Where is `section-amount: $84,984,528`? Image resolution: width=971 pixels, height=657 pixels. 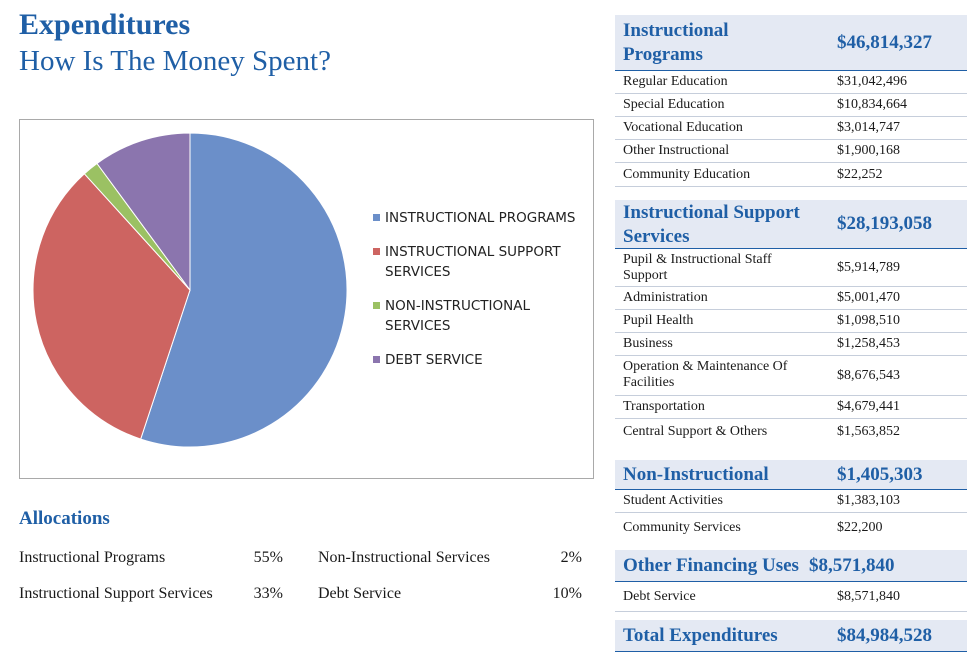 section-amount: $84,984,528 is located at coordinates (884, 635).